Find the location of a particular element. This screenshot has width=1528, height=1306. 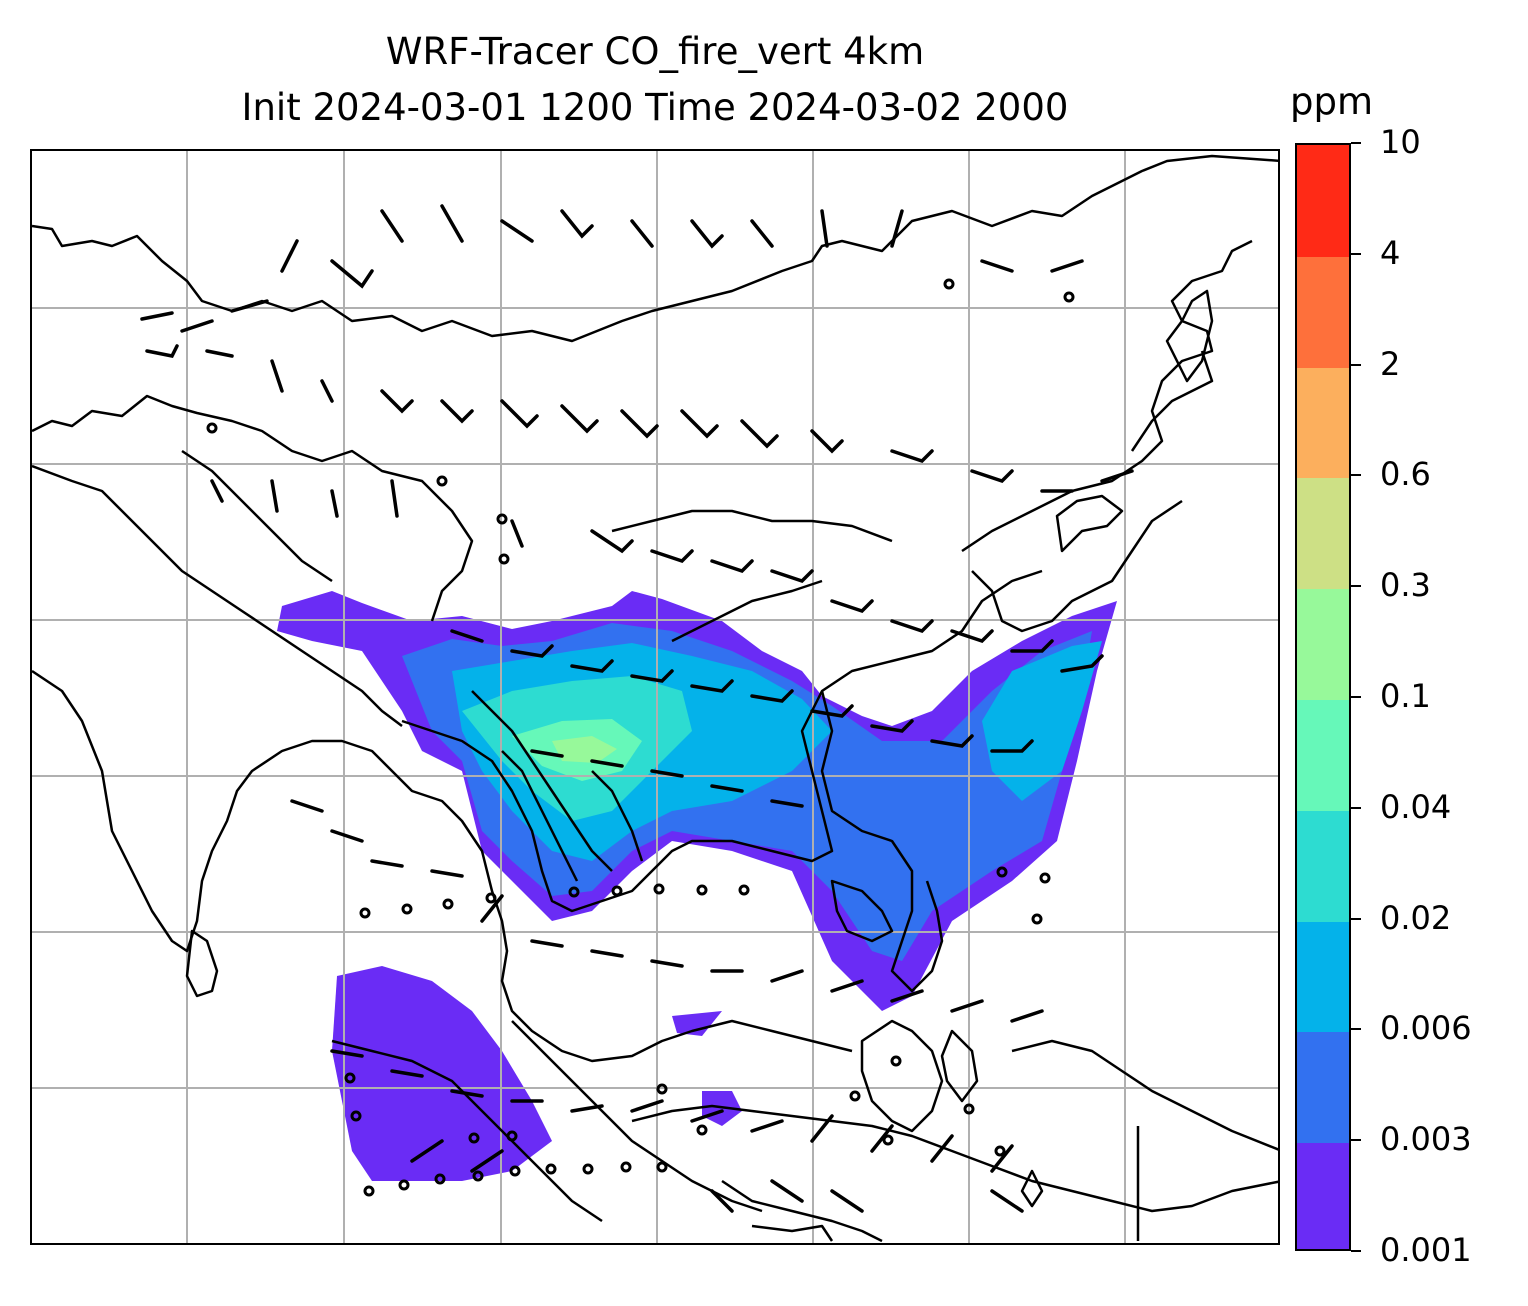

colorbar is located at coordinates (1323, 697).